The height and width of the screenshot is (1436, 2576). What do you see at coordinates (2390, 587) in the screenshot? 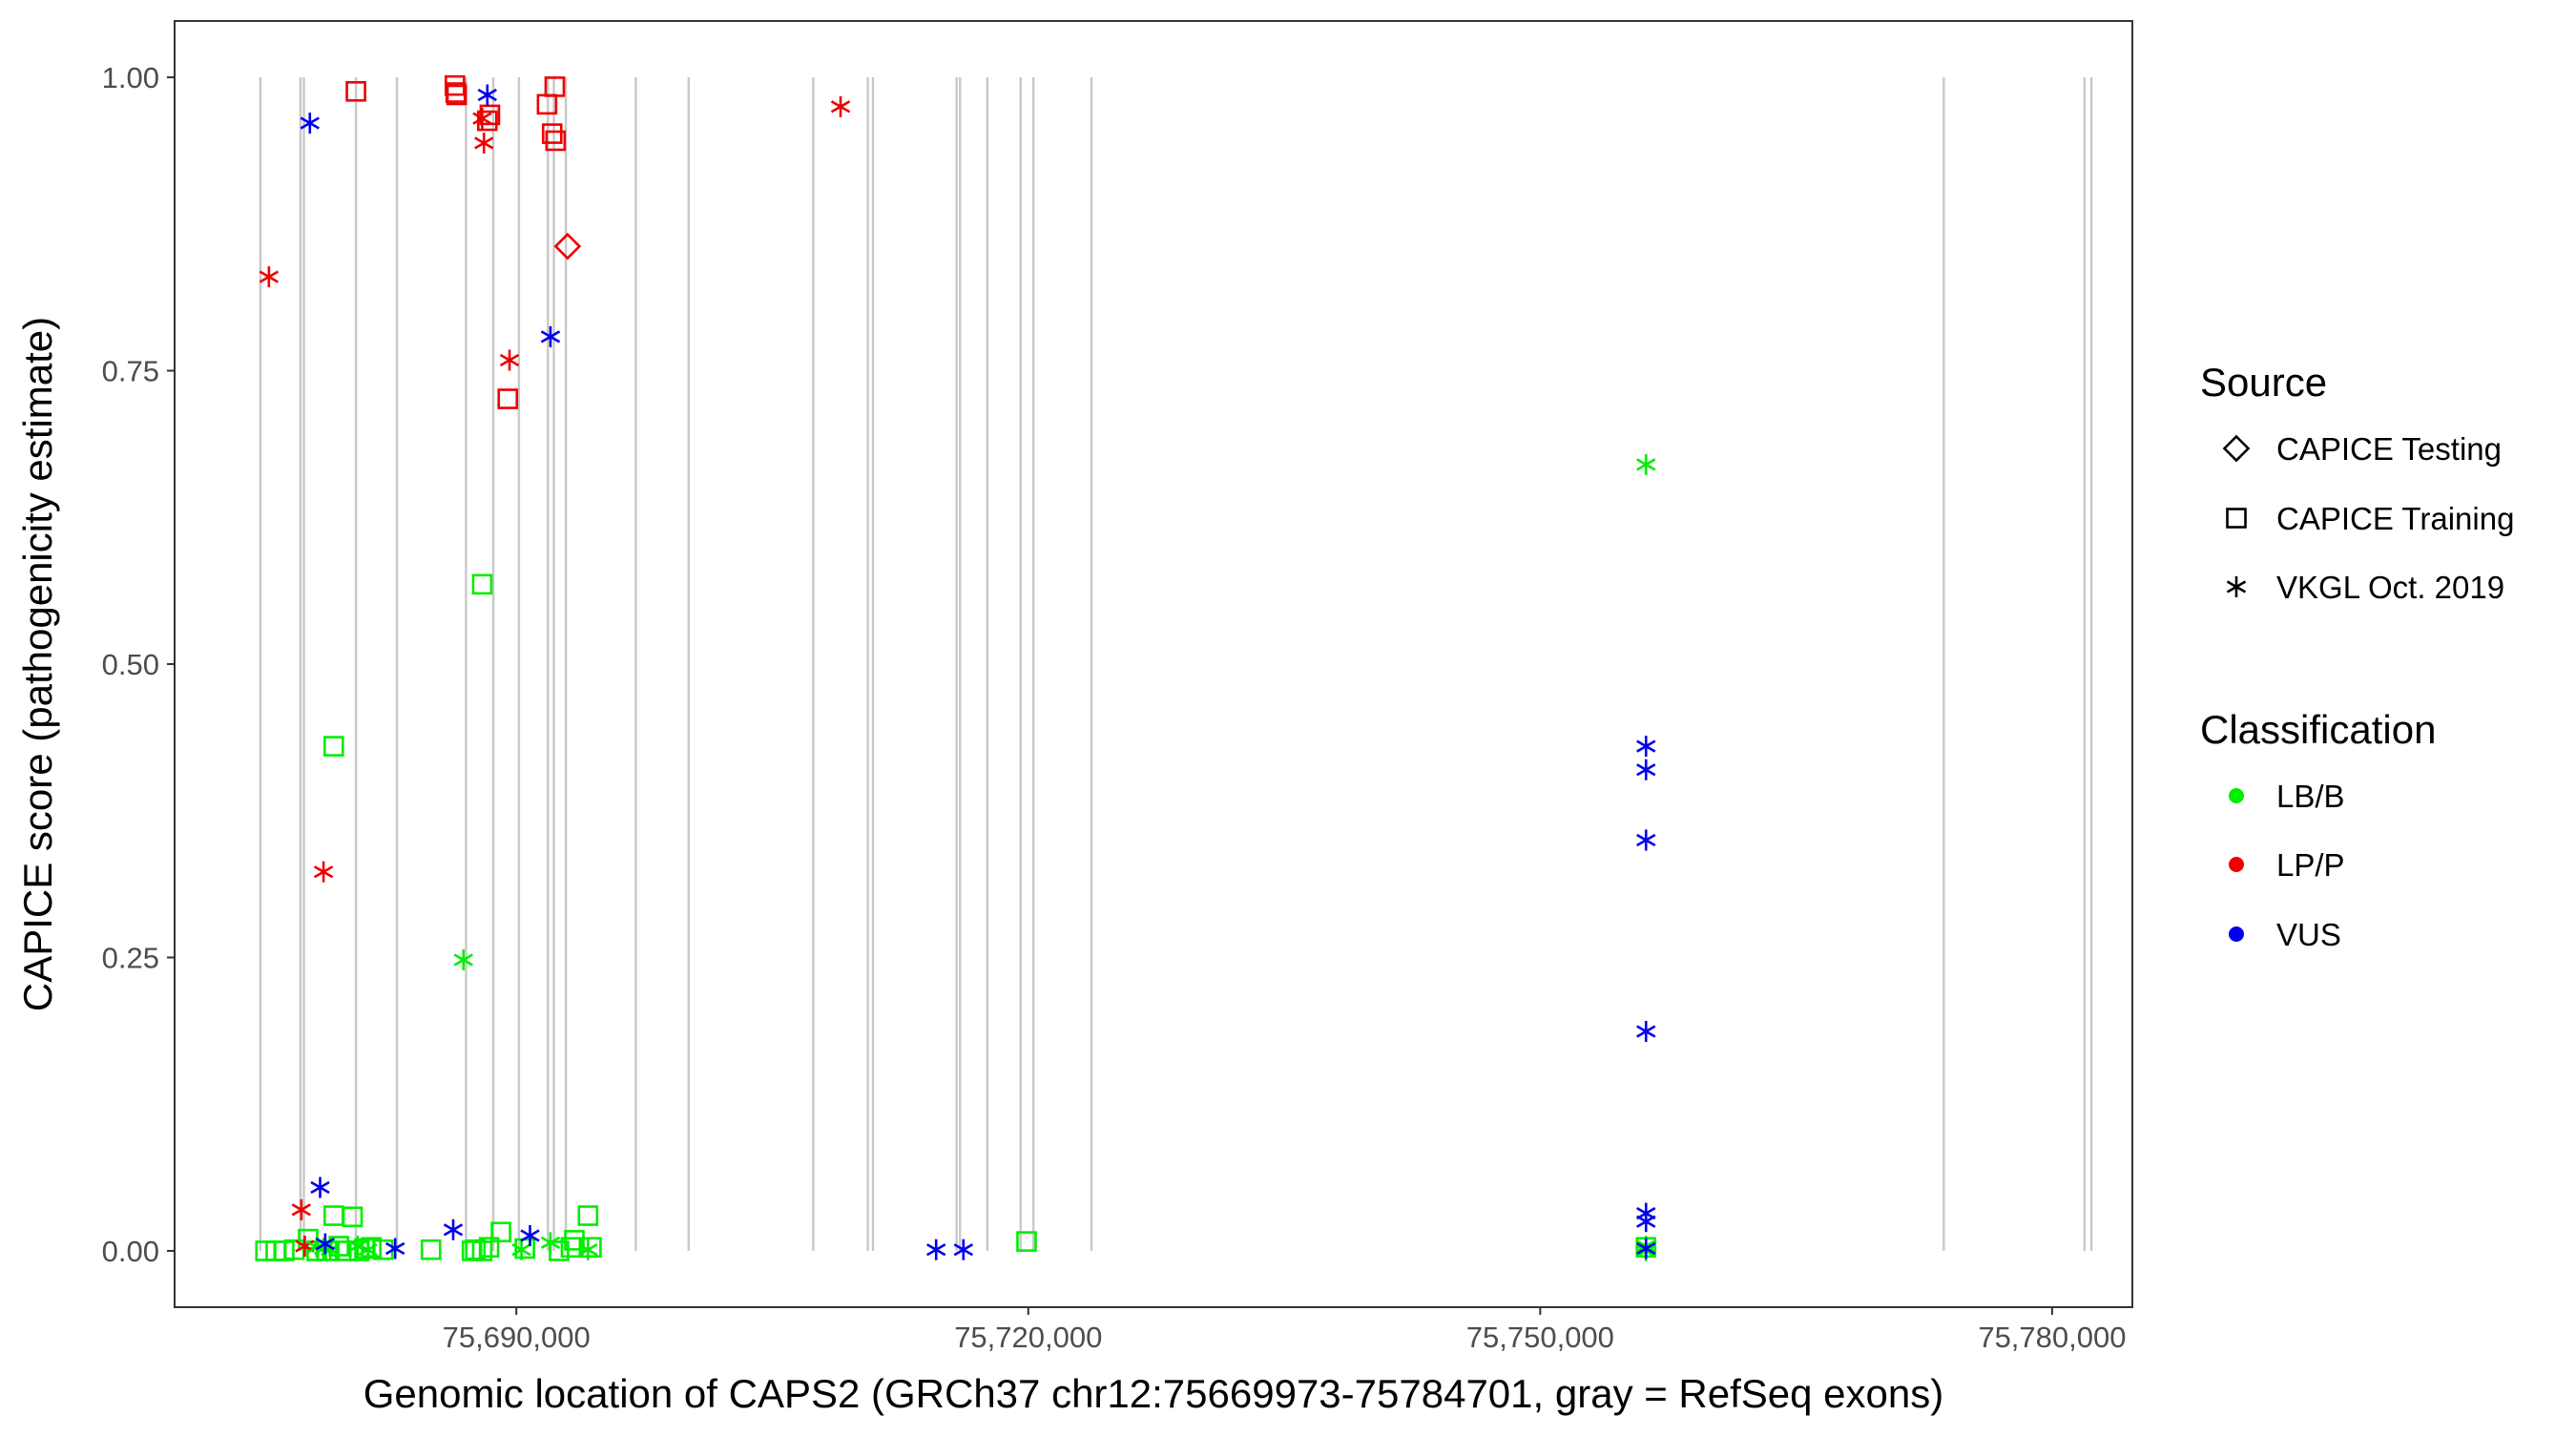
I see `legend-label-source: VKGL Oct. 2019` at bounding box center [2390, 587].